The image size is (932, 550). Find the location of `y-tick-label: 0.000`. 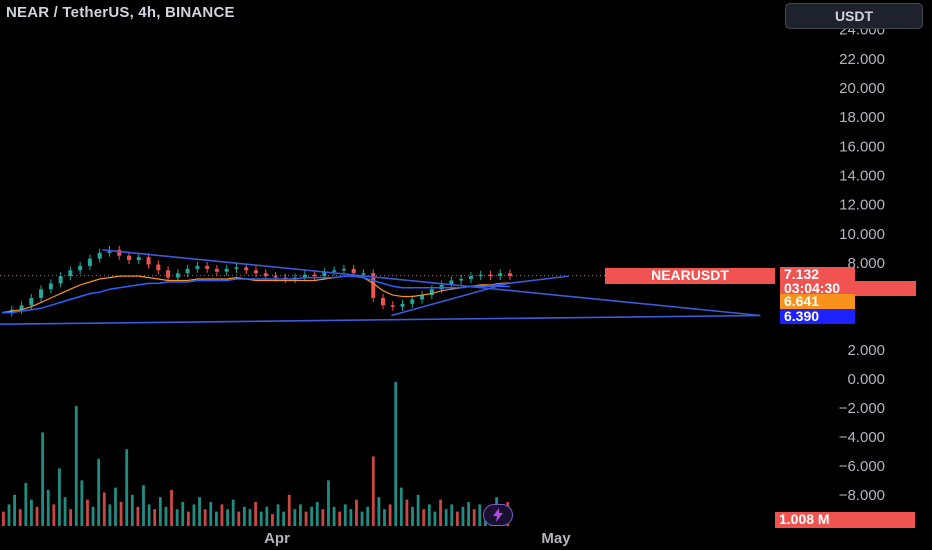

y-tick-label: 0.000 is located at coordinates (866, 379).